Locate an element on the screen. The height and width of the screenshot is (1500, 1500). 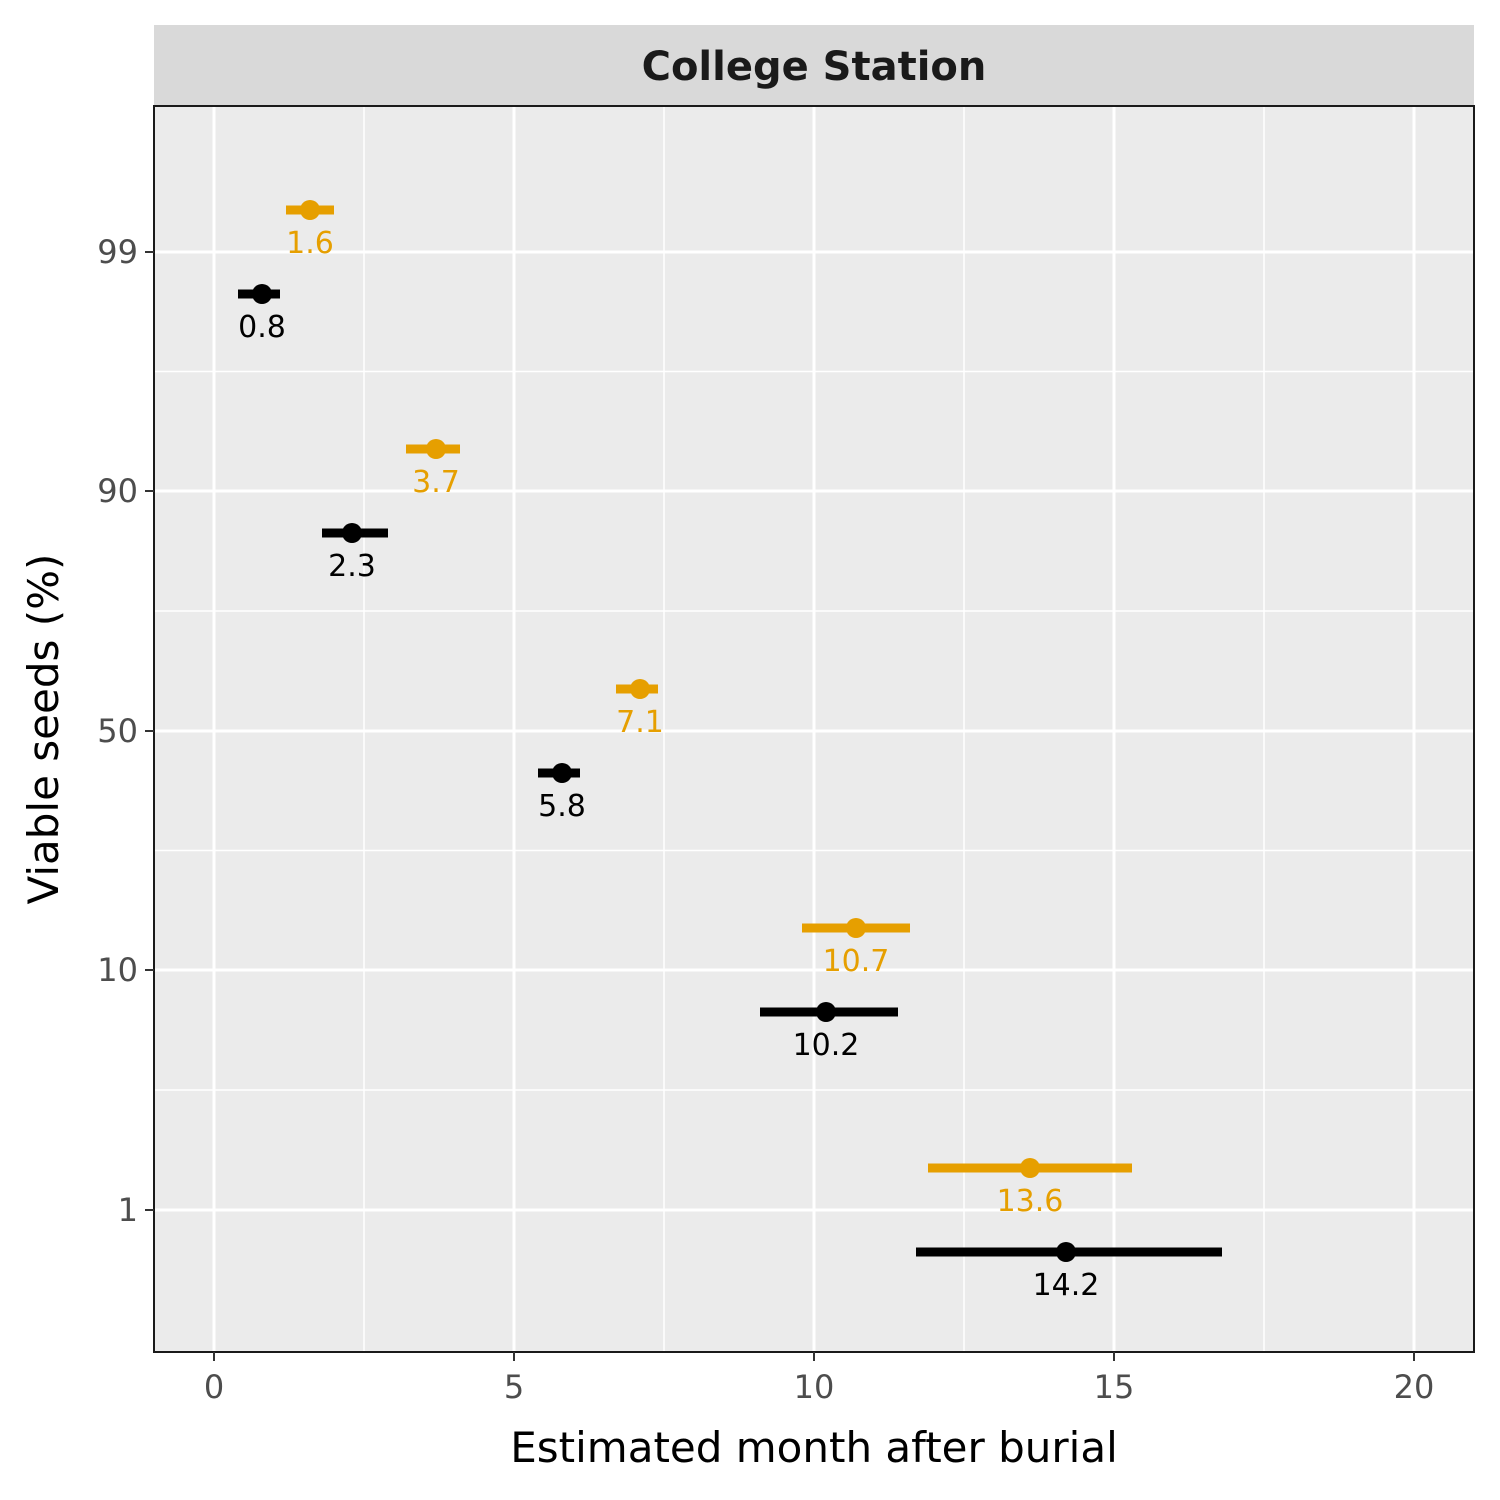
data-label: 7.1 is located at coordinates (640, 722).